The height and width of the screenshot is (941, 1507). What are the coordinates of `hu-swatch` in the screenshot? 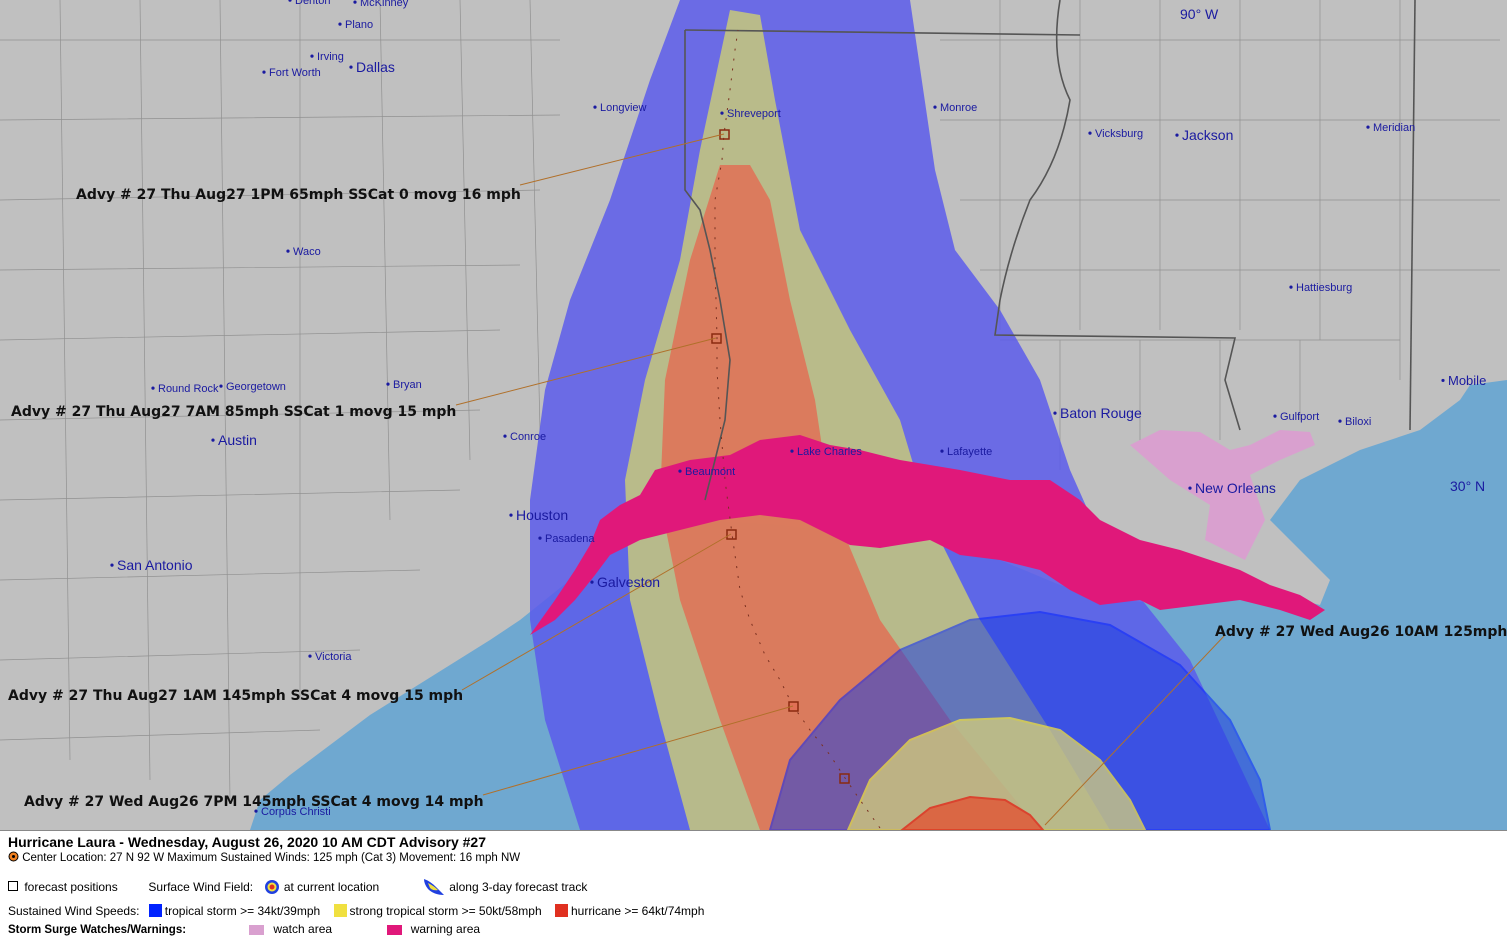 It's located at (561, 910).